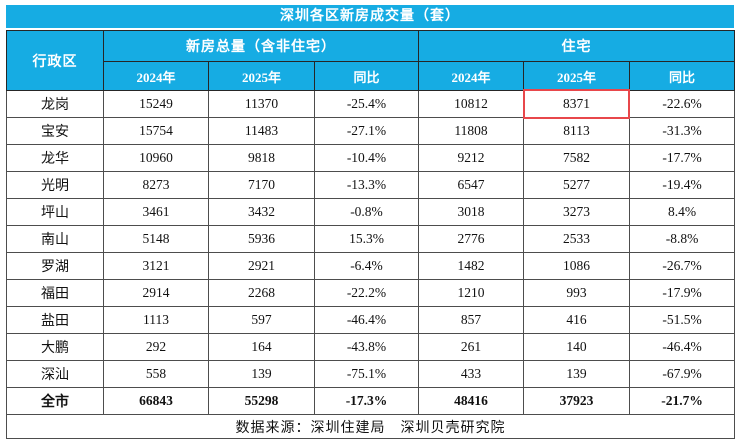  I want to click on value-cell: -26.7%, so click(682, 266).